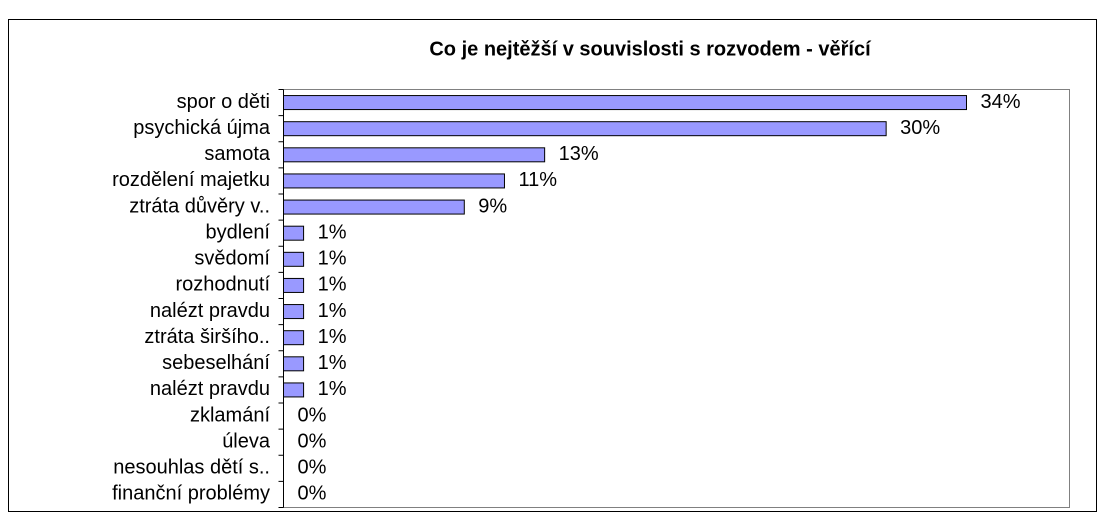 The image size is (1105, 518). I want to click on category-label: rozhodnutí, so click(222, 285).